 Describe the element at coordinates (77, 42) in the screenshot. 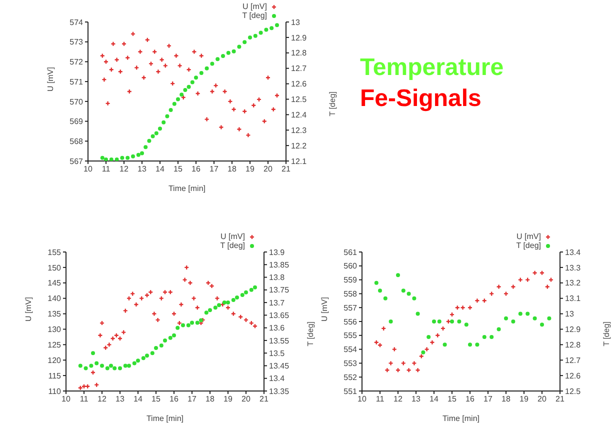

I see `y-tick-label: 573` at that location.